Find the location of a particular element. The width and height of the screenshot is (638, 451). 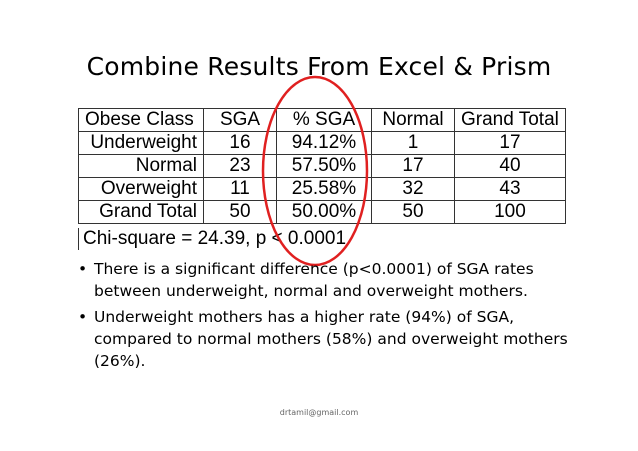

cell-sga: 50 is located at coordinates (240, 212).